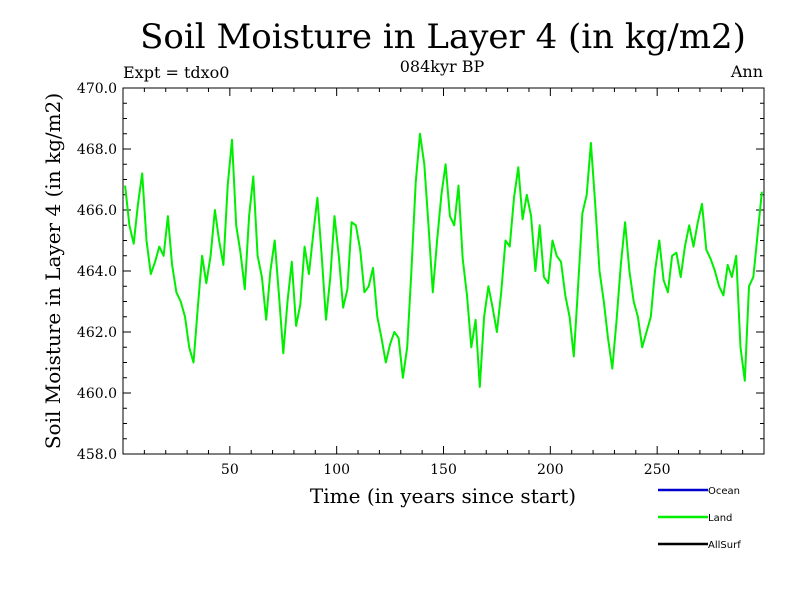 The width and height of the screenshot is (800, 600). I want to click on y-tick-label: 460.0, so click(97, 394).